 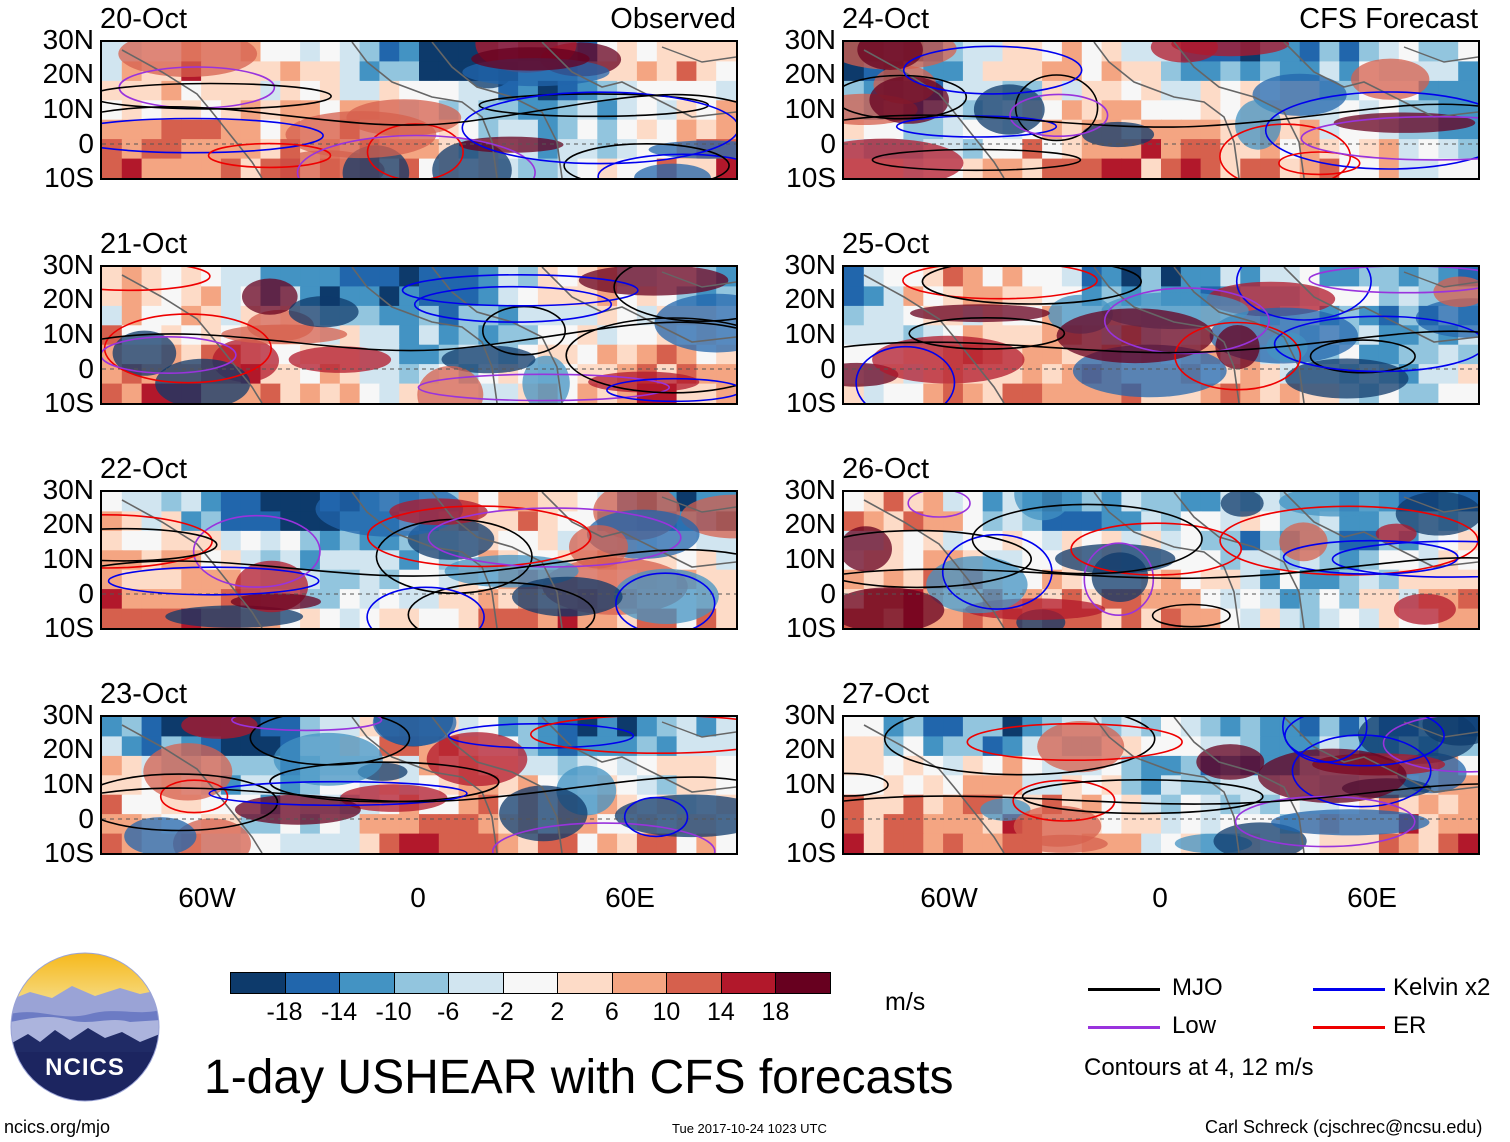 I want to click on panel-date: 20-Oct, so click(x=144, y=19).